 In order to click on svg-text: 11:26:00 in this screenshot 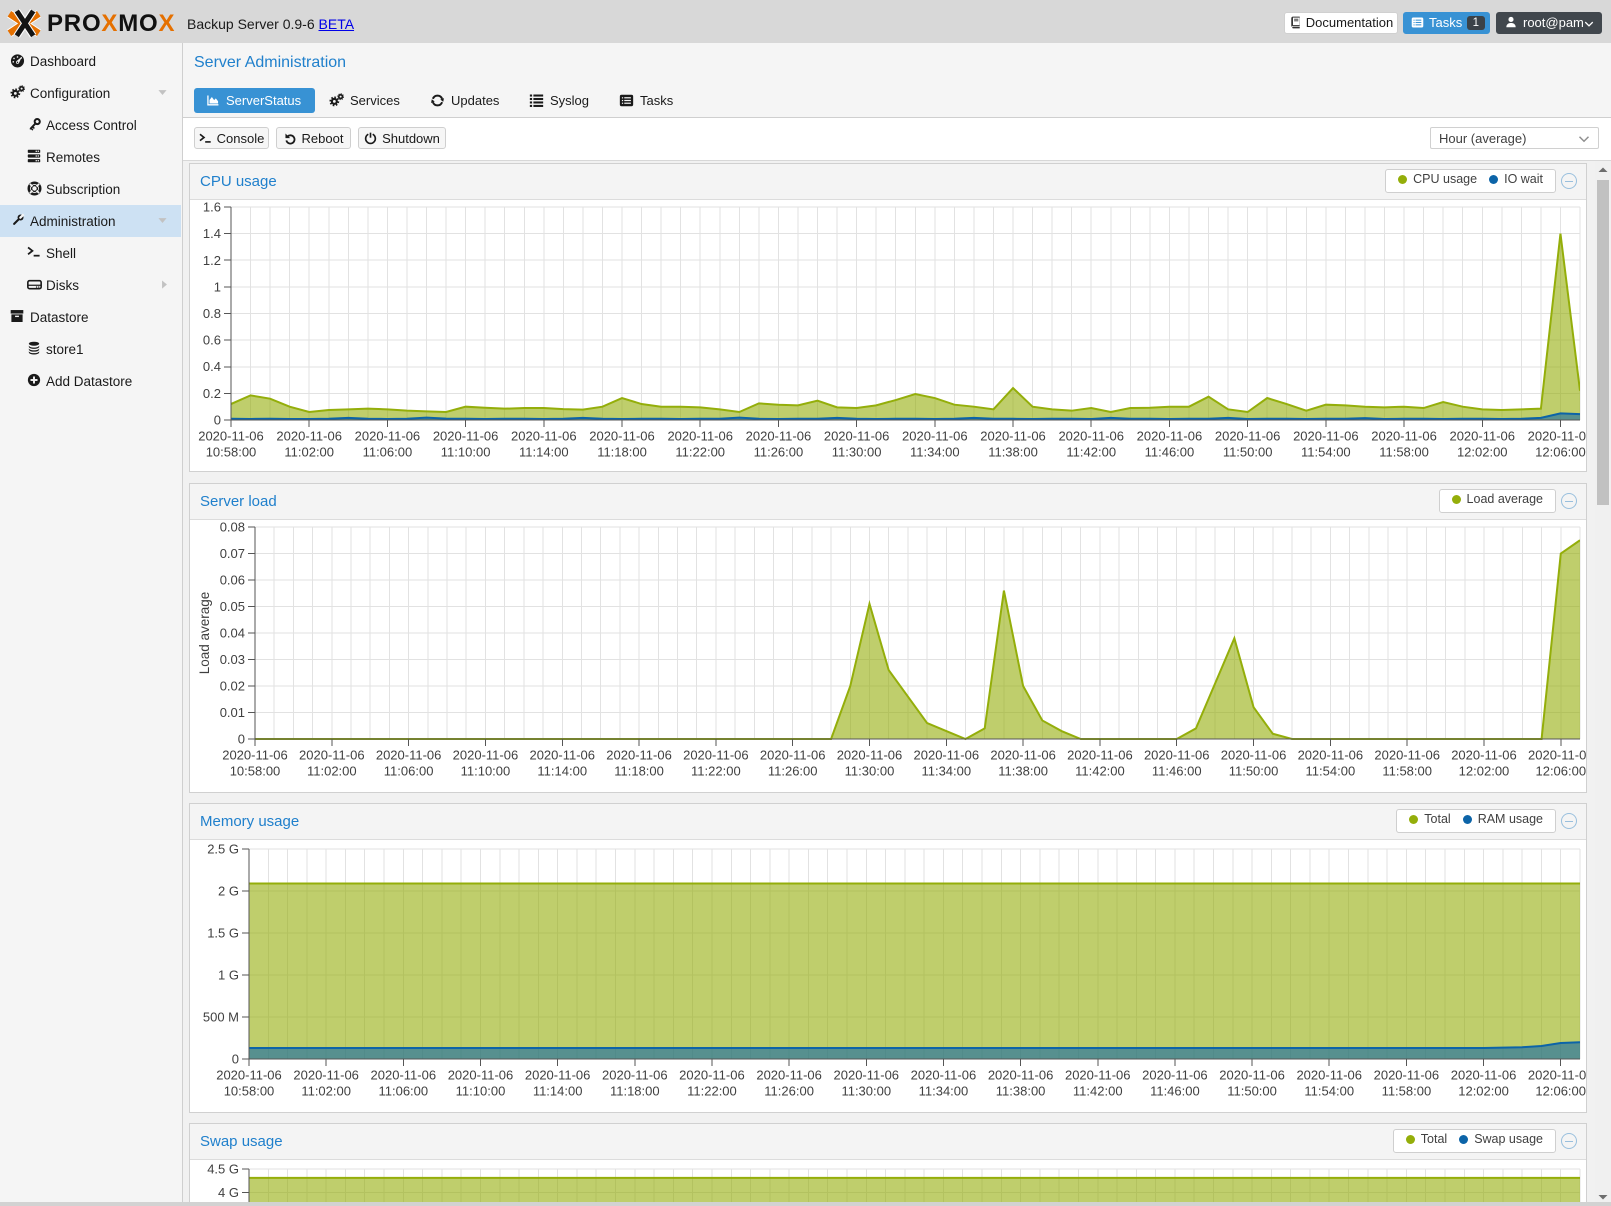, I will do `click(793, 771)`.